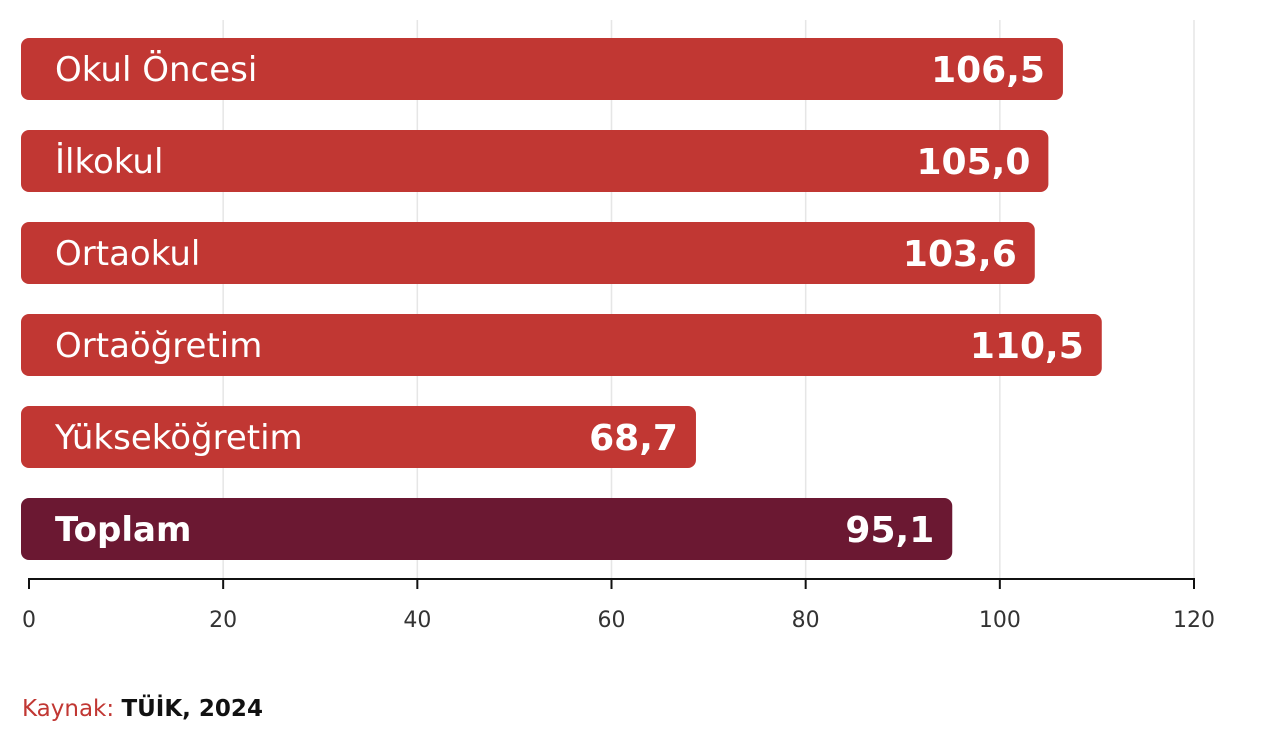 The height and width of the screenshot is (750, 1272). What do you see at coordinates (192, 709) in the screenshot?
I see `source-value: TÜİK, 2024` at bounding box center [192, 709].